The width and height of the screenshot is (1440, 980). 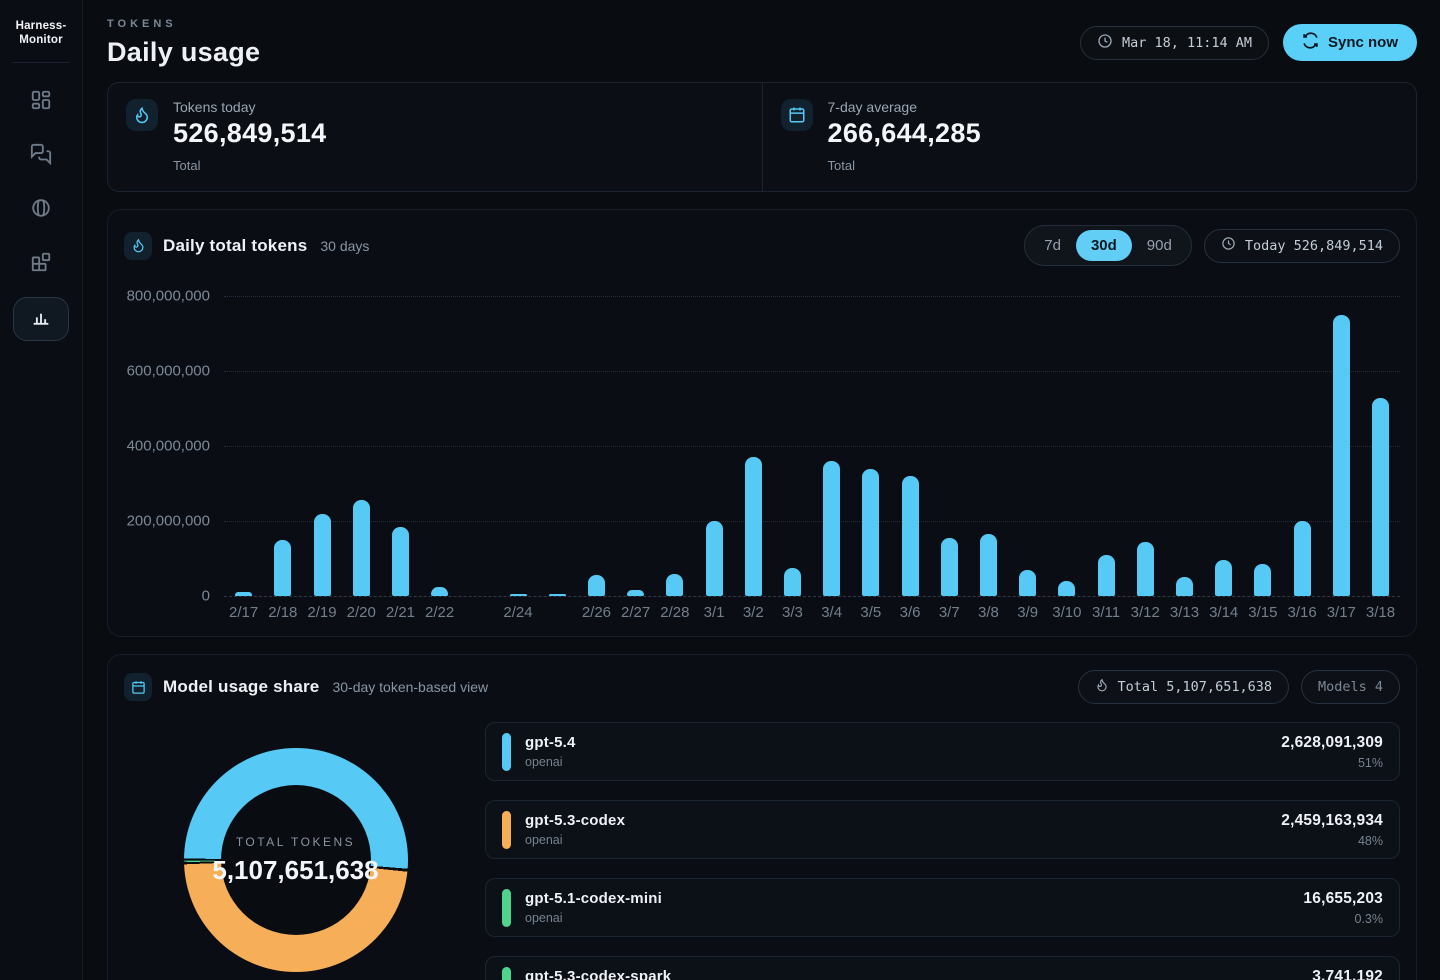 I want to click on bar-slot: 3/5, so click(x=870, y=459).